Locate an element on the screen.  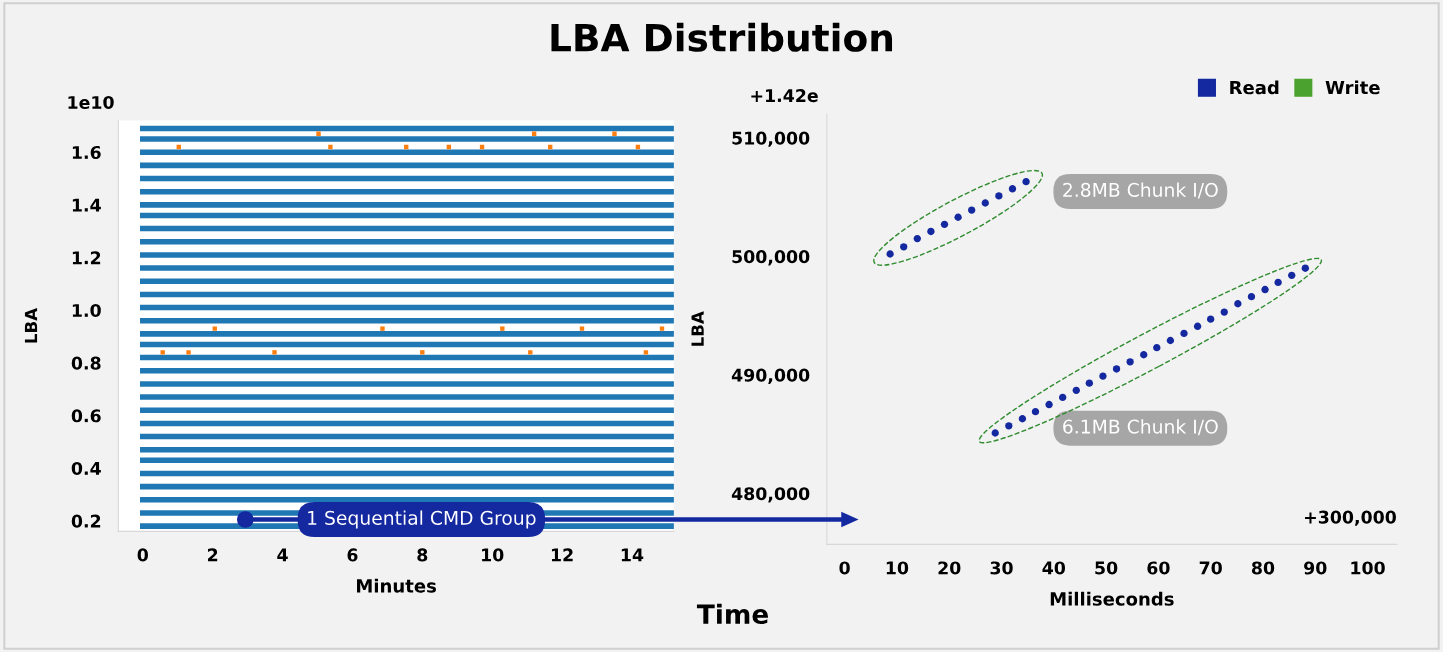
x-tick-label: 60 is located at coordinates (1158, 568).